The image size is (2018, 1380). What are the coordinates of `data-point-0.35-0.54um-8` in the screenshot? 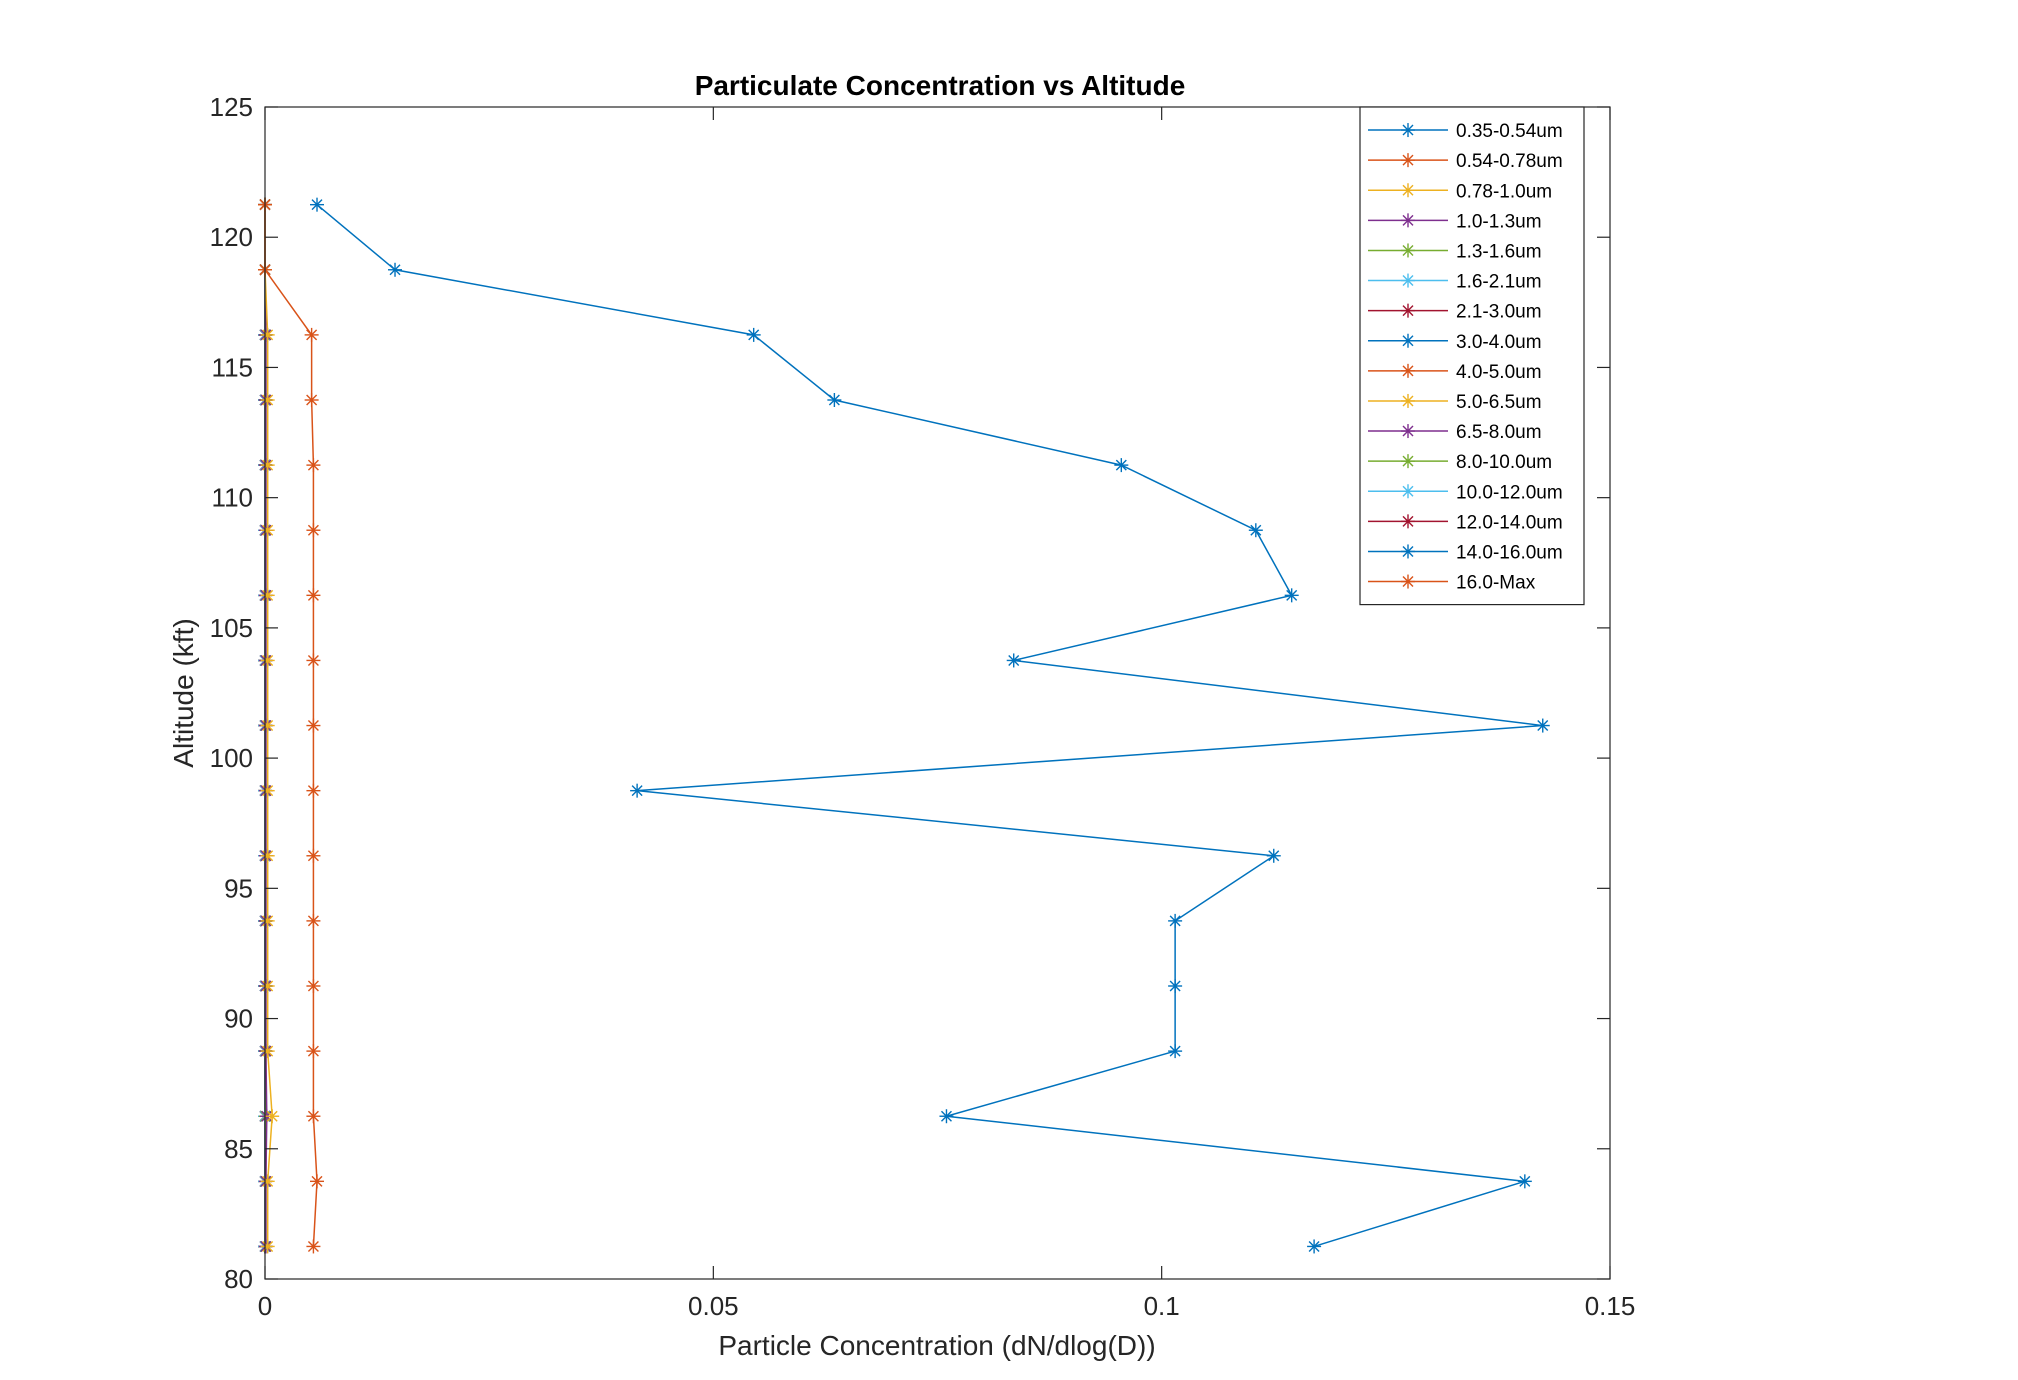 It's located at (1542, 725).